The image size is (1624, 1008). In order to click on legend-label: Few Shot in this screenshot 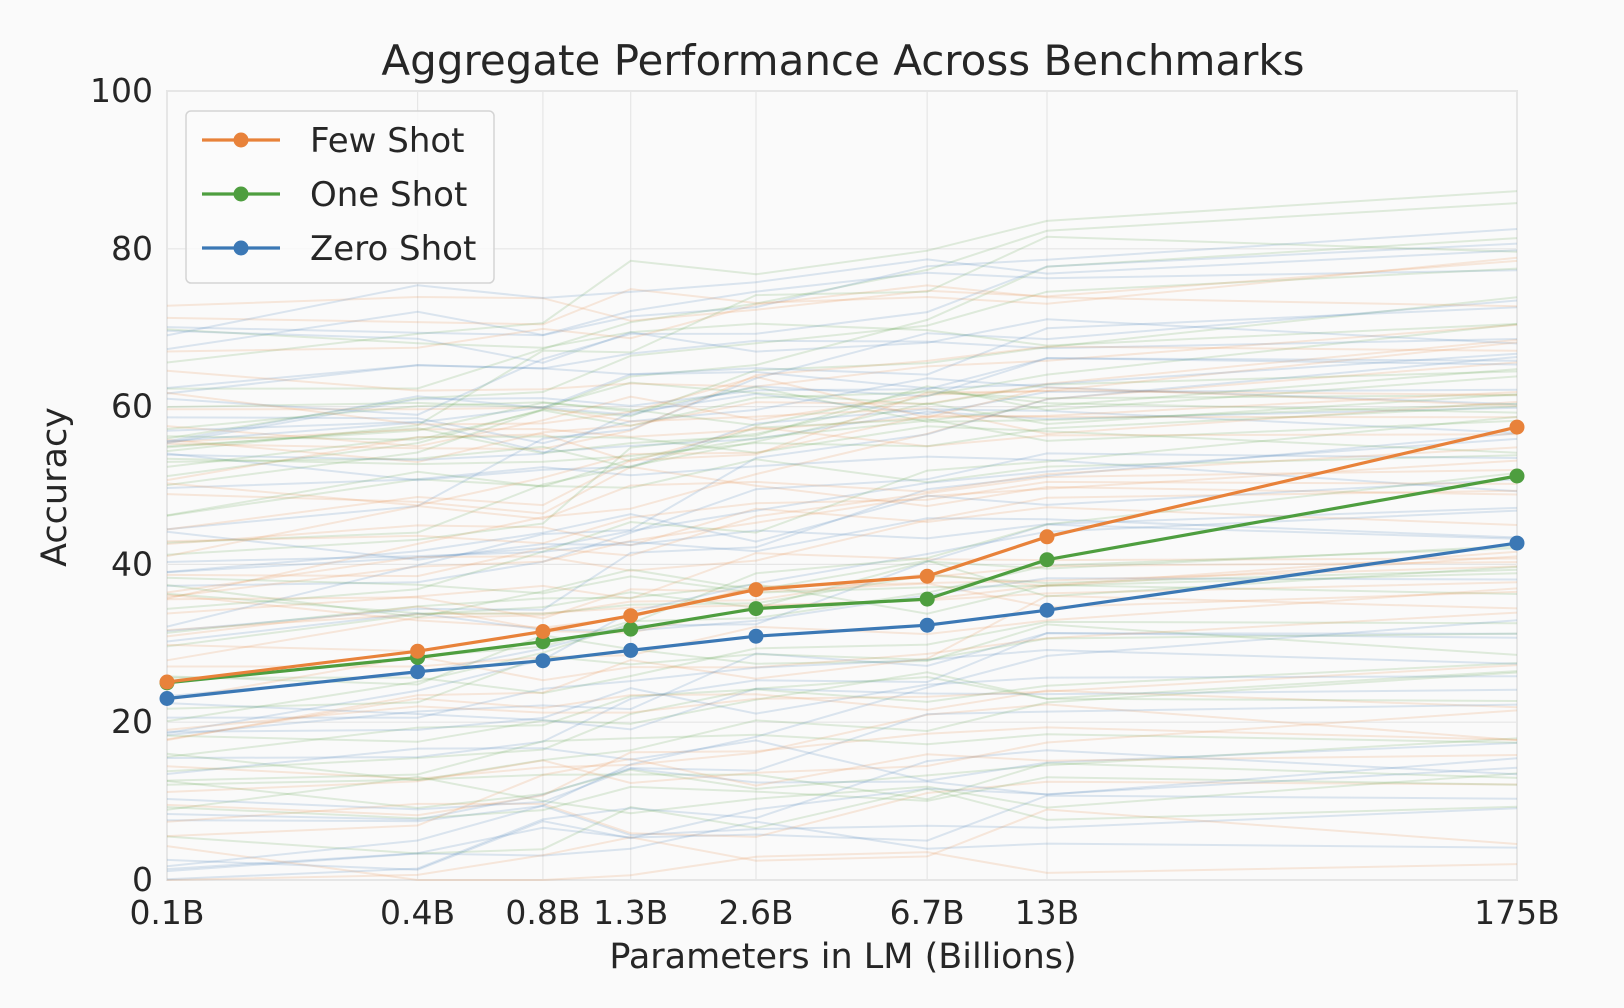, I will do `click(387, 141)`.